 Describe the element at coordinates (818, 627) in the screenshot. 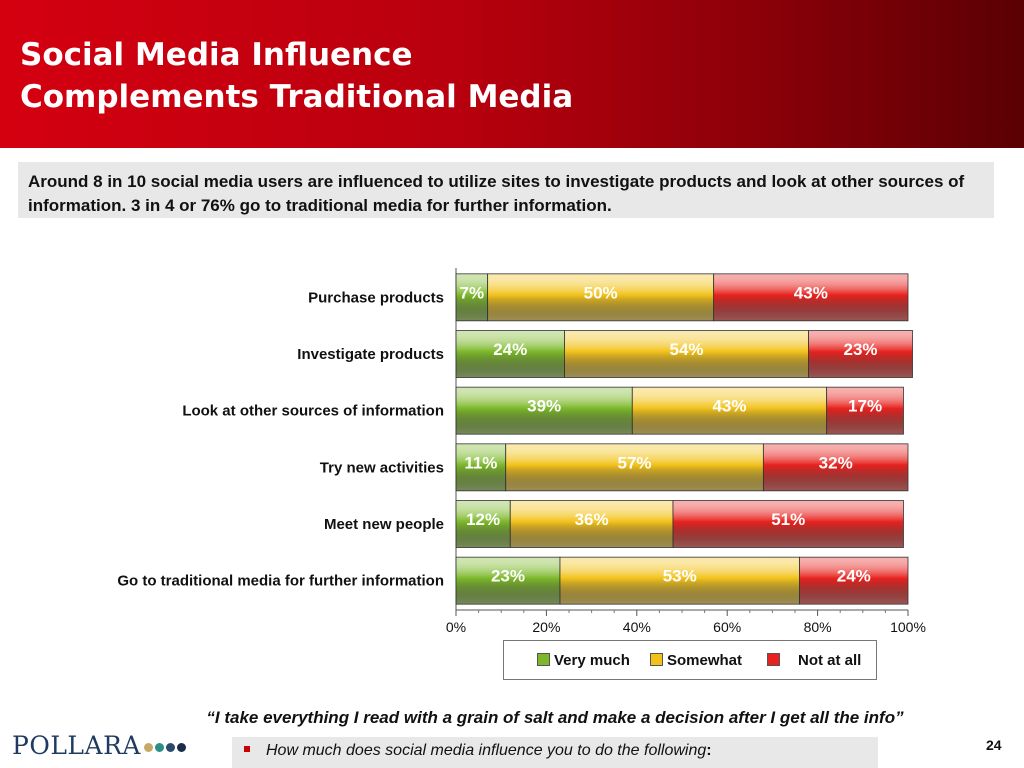

I see `x-tick-label: 80%` at that location.